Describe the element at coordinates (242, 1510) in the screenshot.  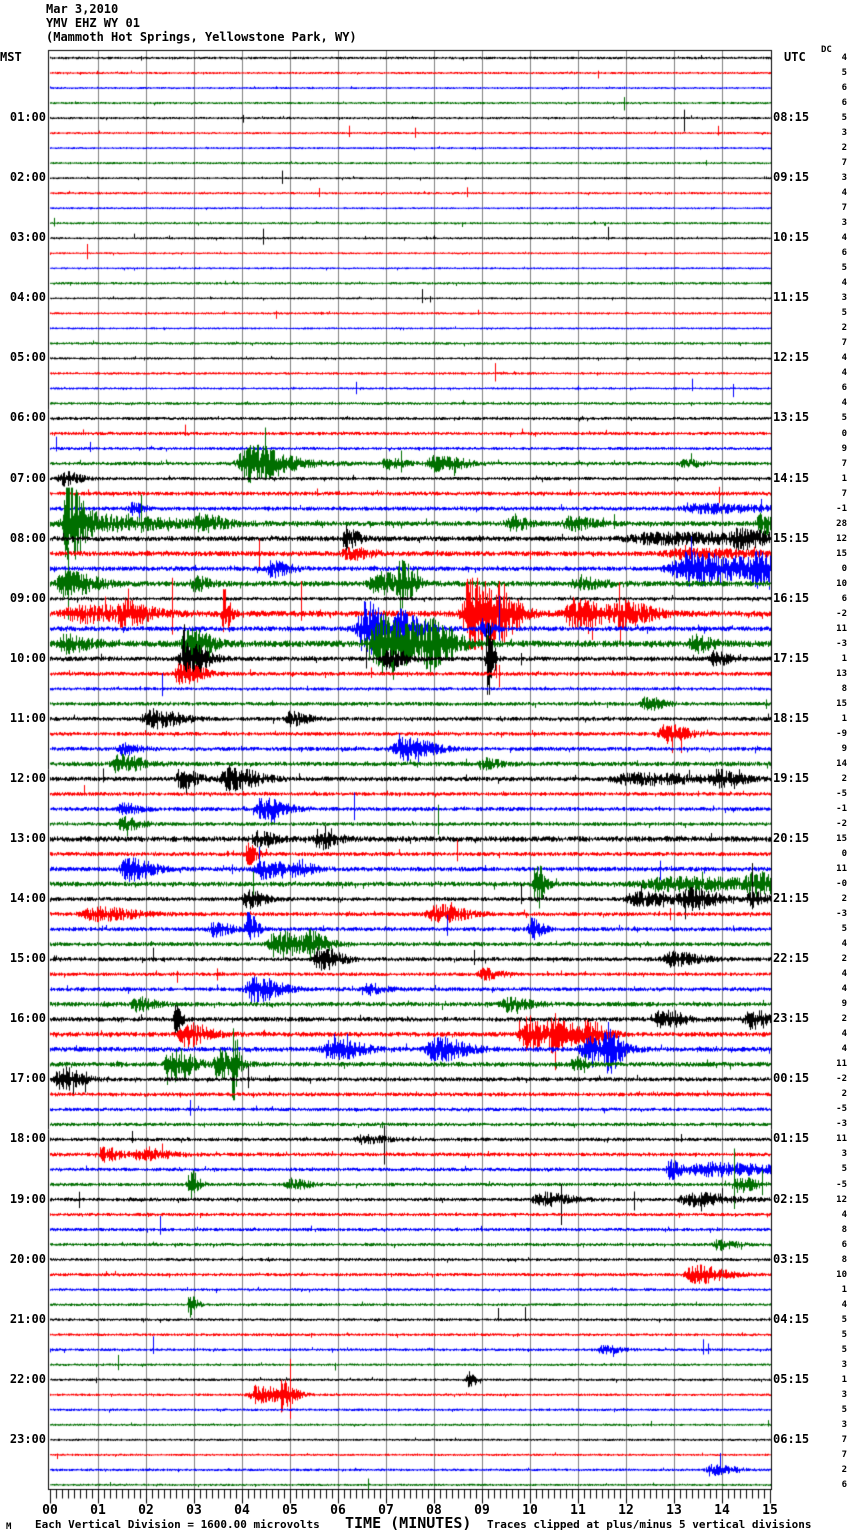
I see `minute-label: 04` at that location.